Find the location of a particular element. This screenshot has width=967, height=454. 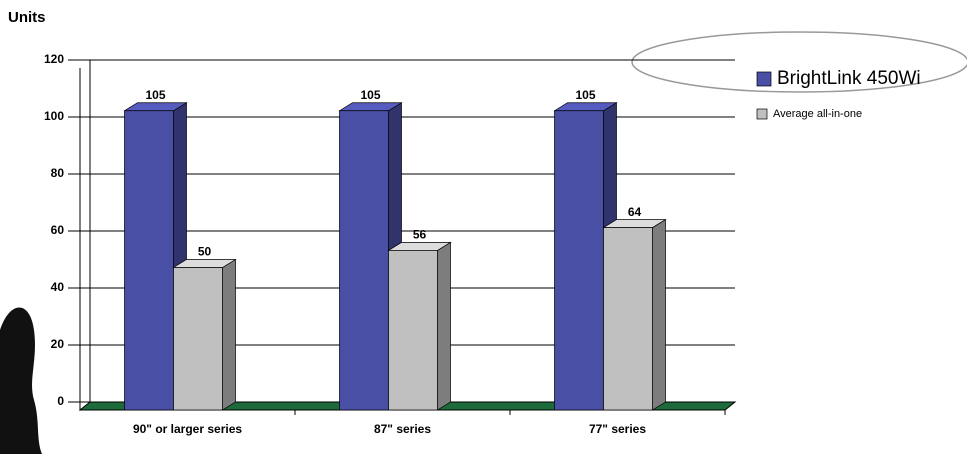

y-tick-label: 80 is located at coordinates (58, 173).